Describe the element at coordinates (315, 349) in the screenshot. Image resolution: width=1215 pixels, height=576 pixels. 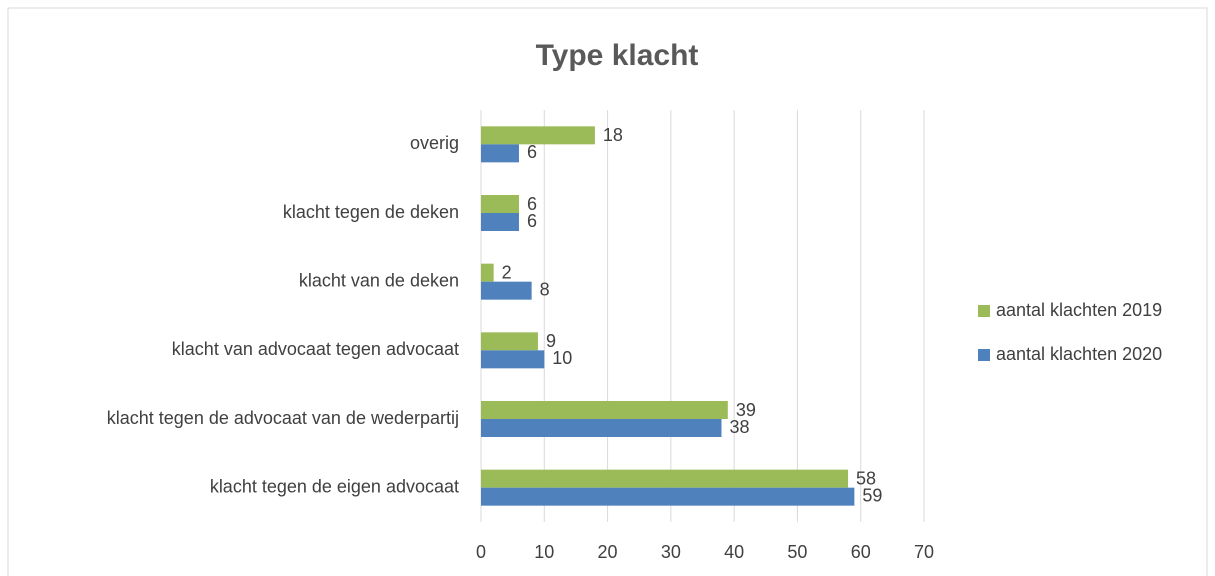
I see `y-tick-label: klacht van advocaat tegen advocaat` at that location.